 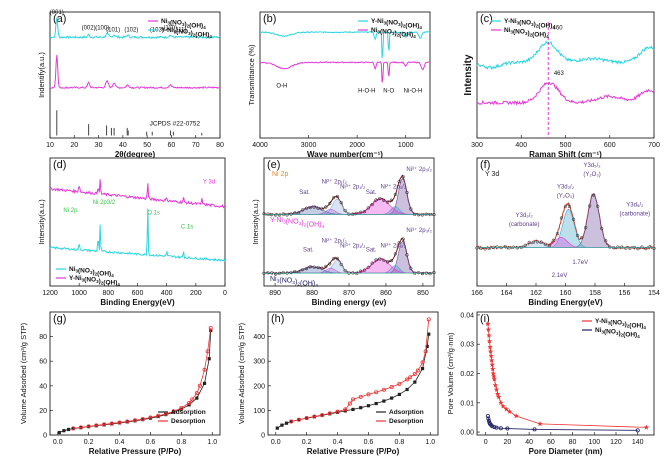 What do you see at coordinates (179, 31) in the screenshot?
I see `annotation-label: (111)` at bounding box center [179, 31].